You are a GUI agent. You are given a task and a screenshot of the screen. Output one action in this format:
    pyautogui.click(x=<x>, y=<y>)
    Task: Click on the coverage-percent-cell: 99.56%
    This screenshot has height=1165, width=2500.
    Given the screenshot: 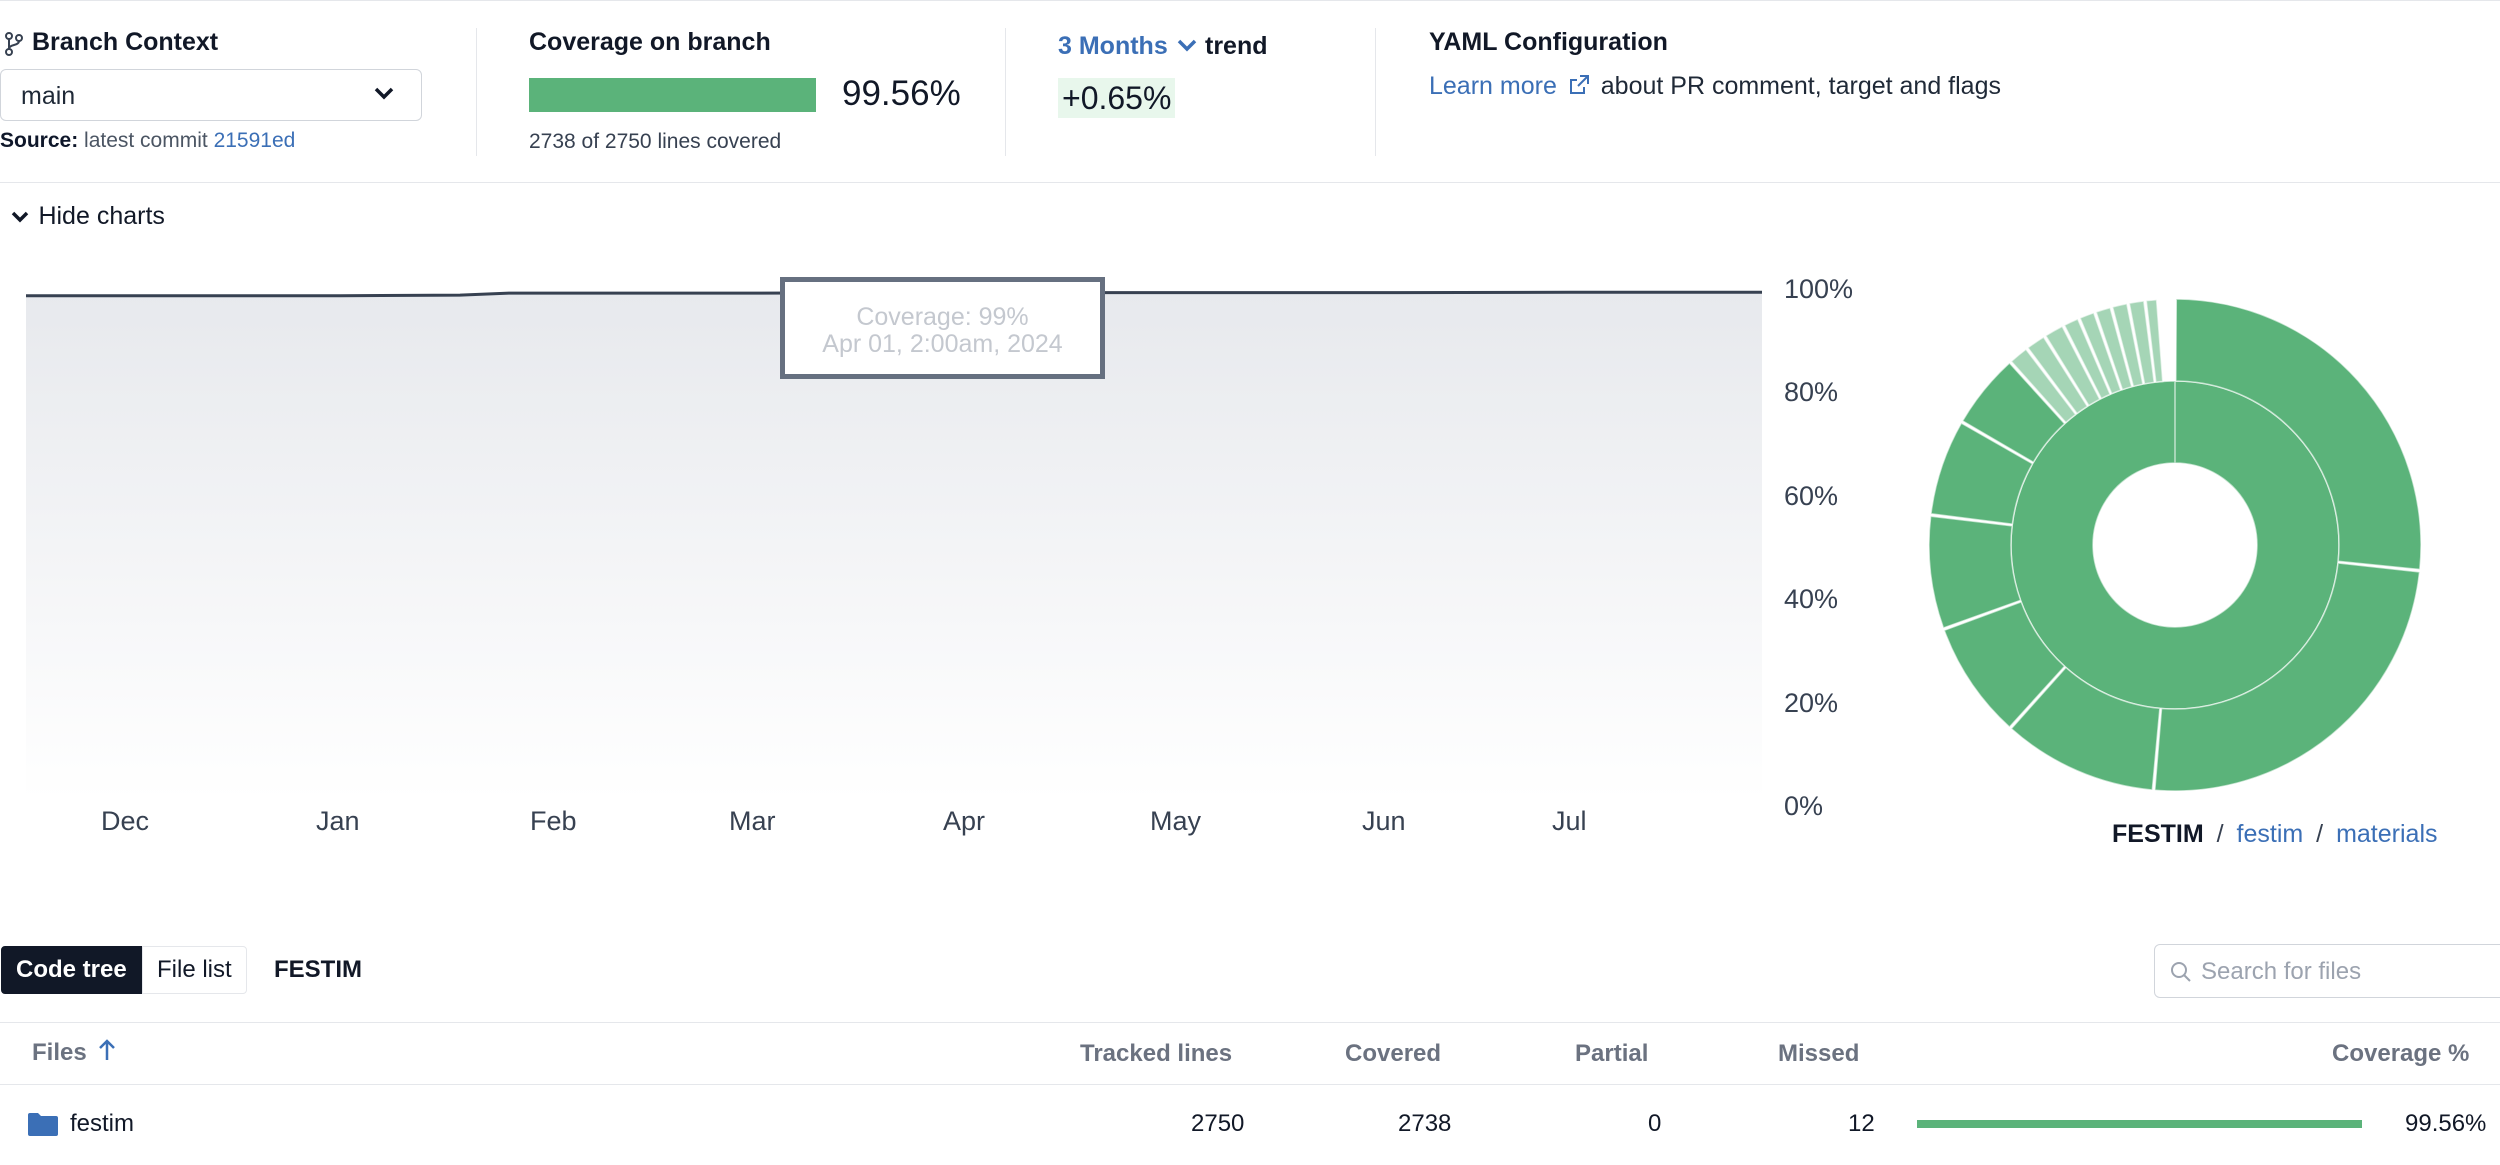 What is the action you would take?
    pyautogui.click(x=2446, y=1123)
    